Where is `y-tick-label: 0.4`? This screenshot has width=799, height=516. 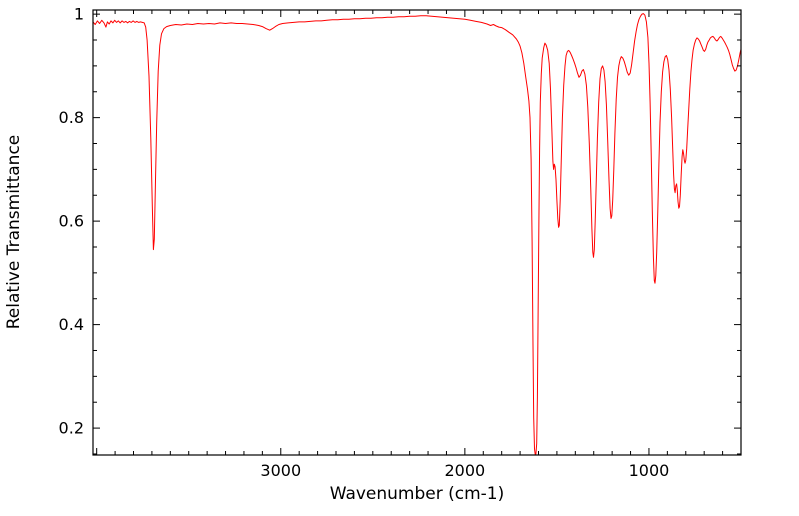
y-tick-label: 0.4 is located at coordinates (71, 324).